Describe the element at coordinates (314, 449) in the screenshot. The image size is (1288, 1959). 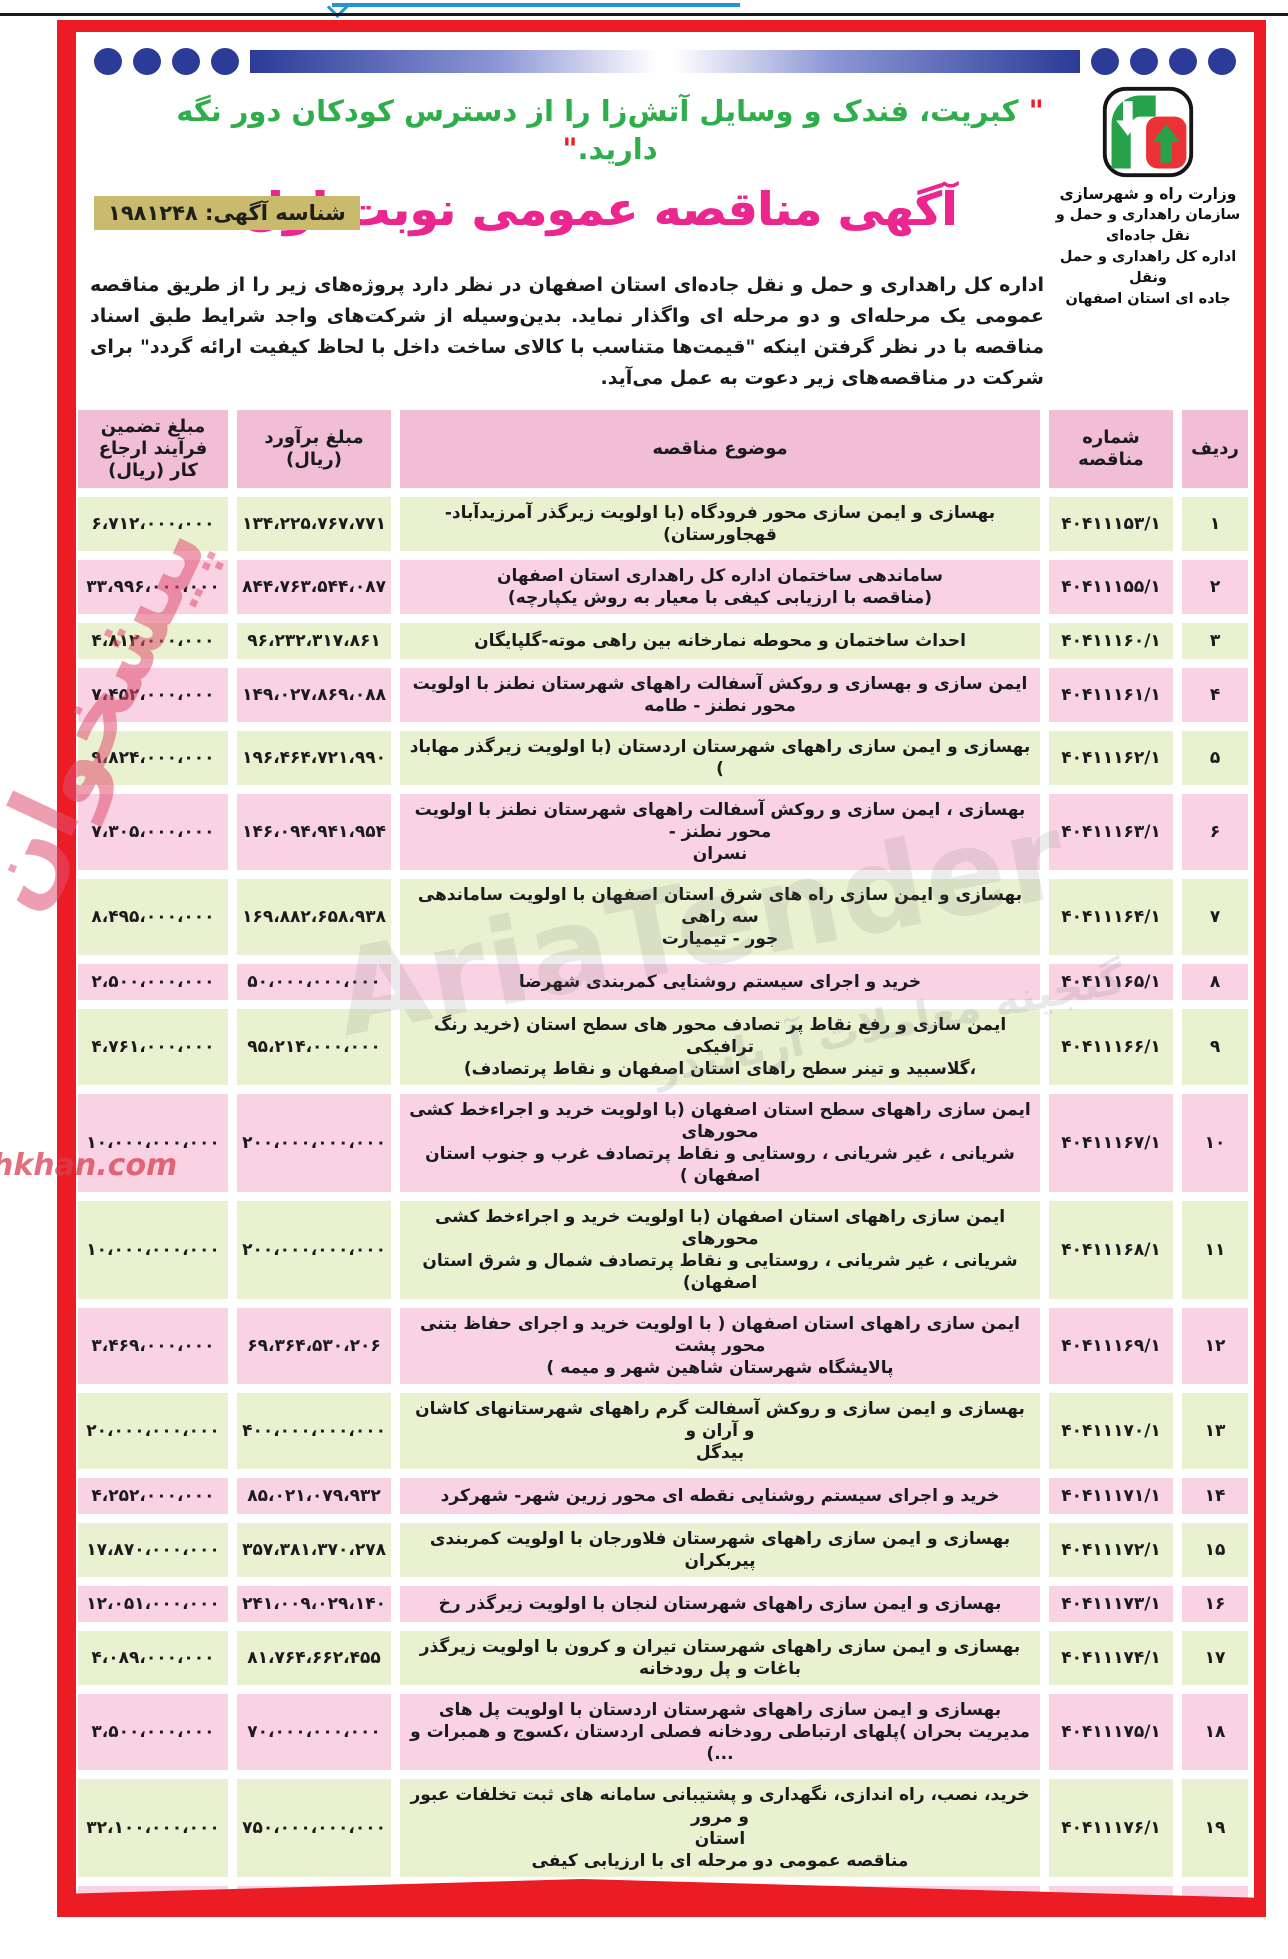
I see `col-header-estimate: مبلغ برآورد (ریال)` at that location.